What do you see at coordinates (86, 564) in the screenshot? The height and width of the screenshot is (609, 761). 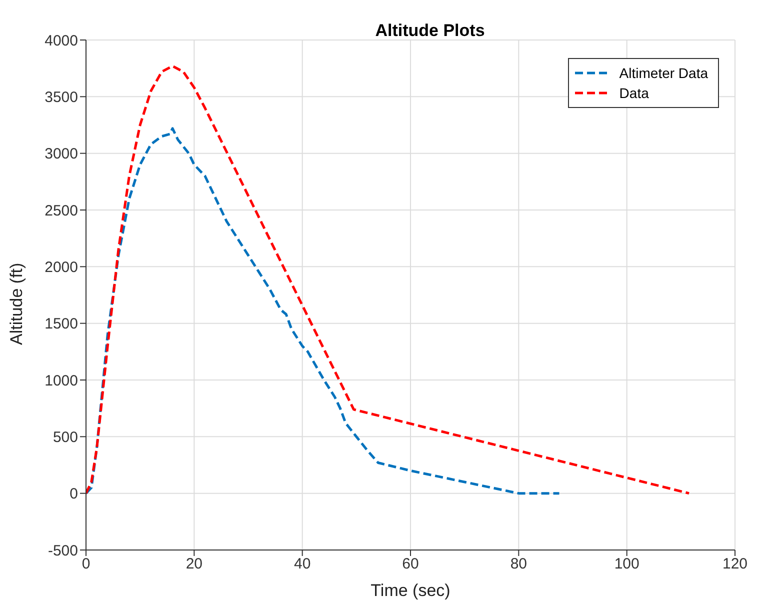 I see `x-tick-label: 0` at bounding box center [86, 564].